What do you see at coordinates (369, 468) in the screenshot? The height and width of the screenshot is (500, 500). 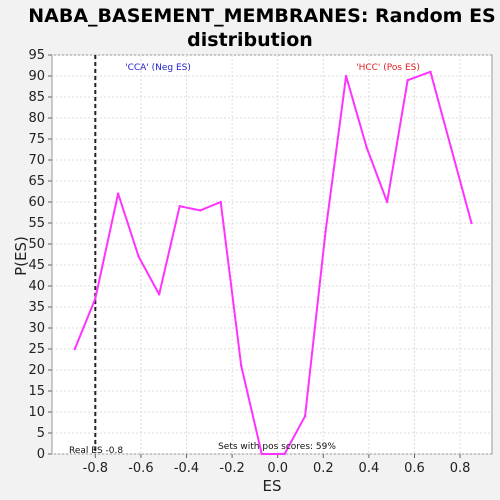 I see `x-tick-label: 0.4` at bounding box center [369, 468].